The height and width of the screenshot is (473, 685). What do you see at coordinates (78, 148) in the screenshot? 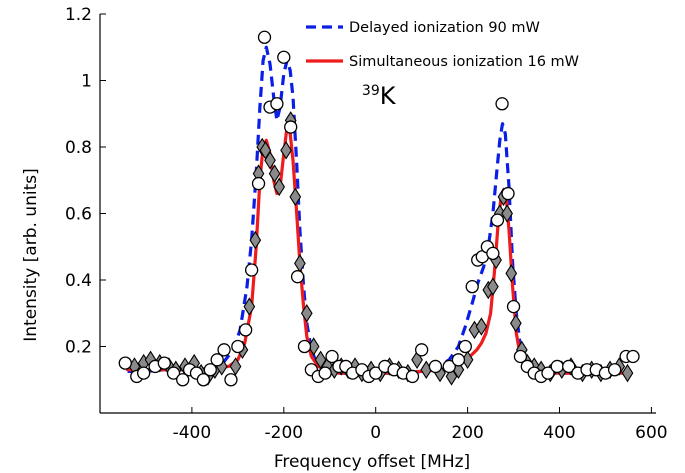
I see `y-tick-label: 0.8` at bounding box center [78, 148].